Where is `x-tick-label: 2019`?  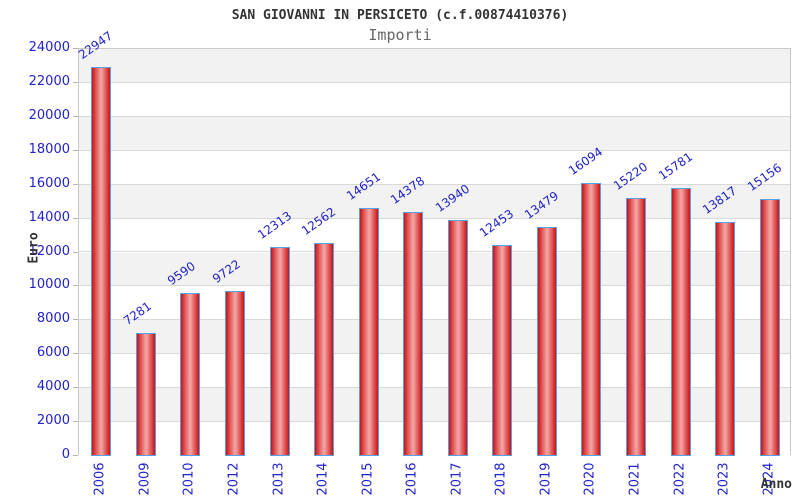 x-tick-label: 2019 is located at coordinates (546, 479).